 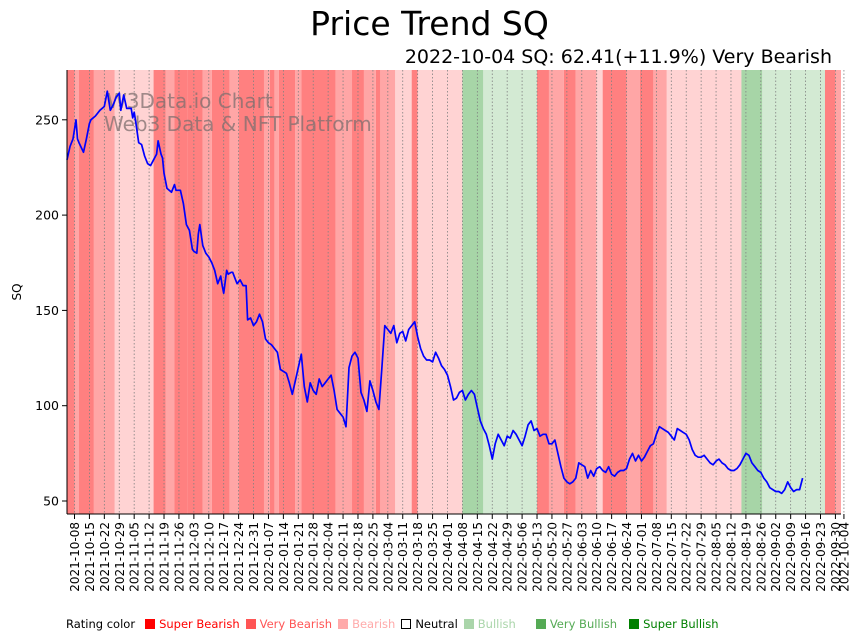 I want to click on x-tick-label: 2021-12-17, so click(x=224, y=557).